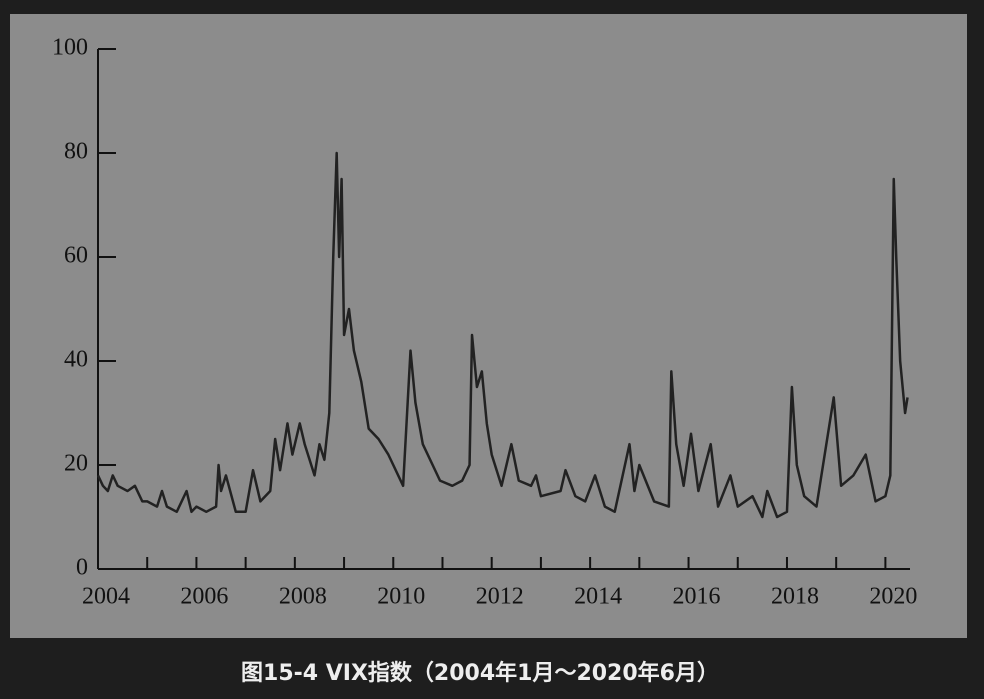  Describe the element at coordinates (401, 597) in the screenshot. I see `x-tick-label: 2010` at that location.